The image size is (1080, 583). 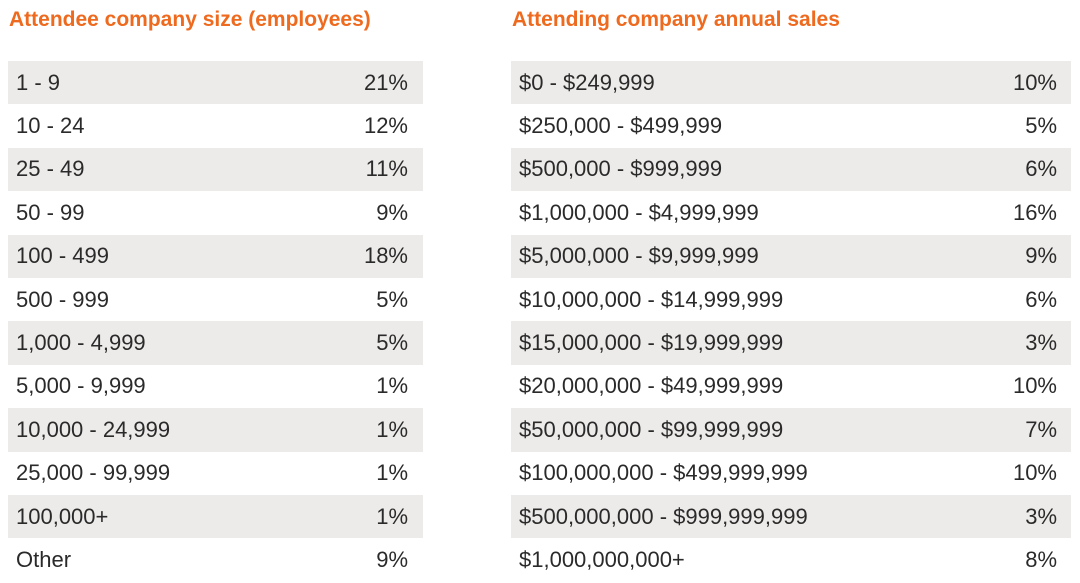 I want to click on sales-title: Attending company annual sales, so click(x=676, y=19).